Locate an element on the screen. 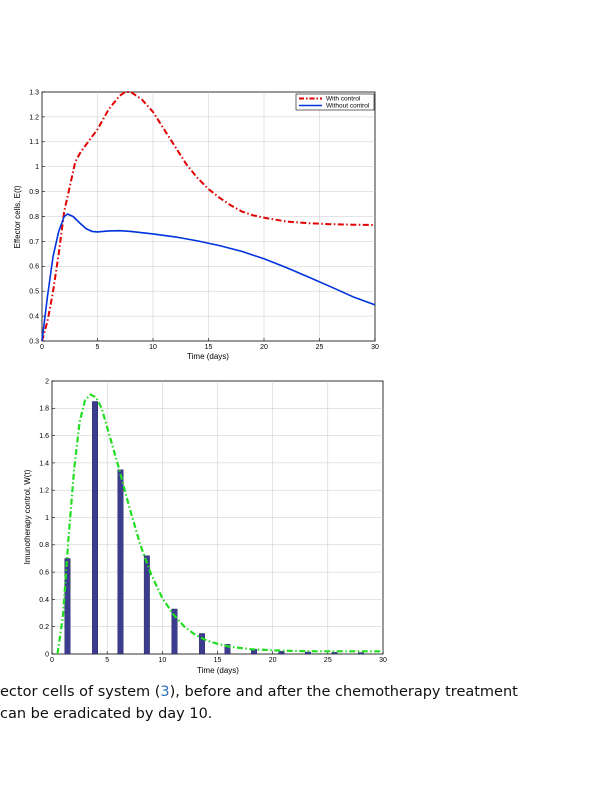 The height and width of the screenshot is (800, 599). caption-text-a: ector cells of system ( is located at coordinates (80, 692).